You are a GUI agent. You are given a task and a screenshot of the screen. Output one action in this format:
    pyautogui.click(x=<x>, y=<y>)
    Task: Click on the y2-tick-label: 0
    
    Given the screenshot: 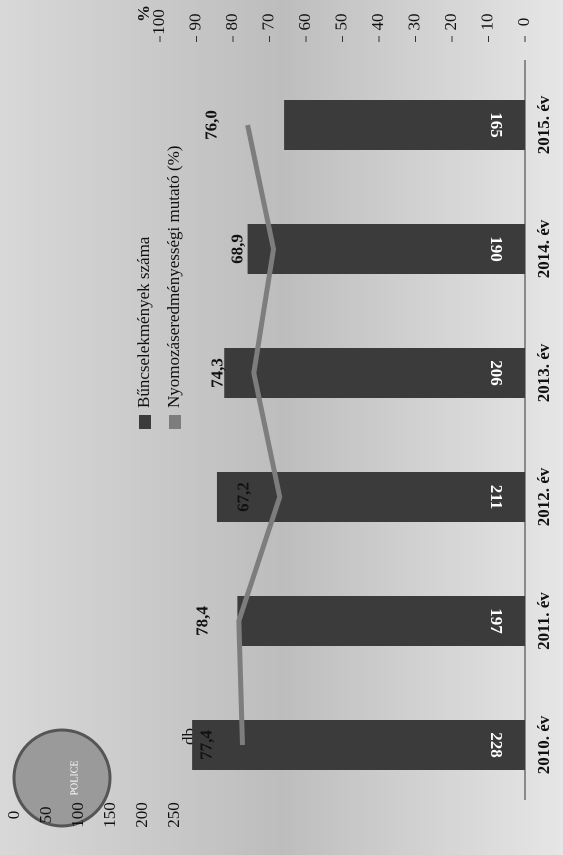 What is the action you would take?
    pyautogui.click(x=523, y=22)
    